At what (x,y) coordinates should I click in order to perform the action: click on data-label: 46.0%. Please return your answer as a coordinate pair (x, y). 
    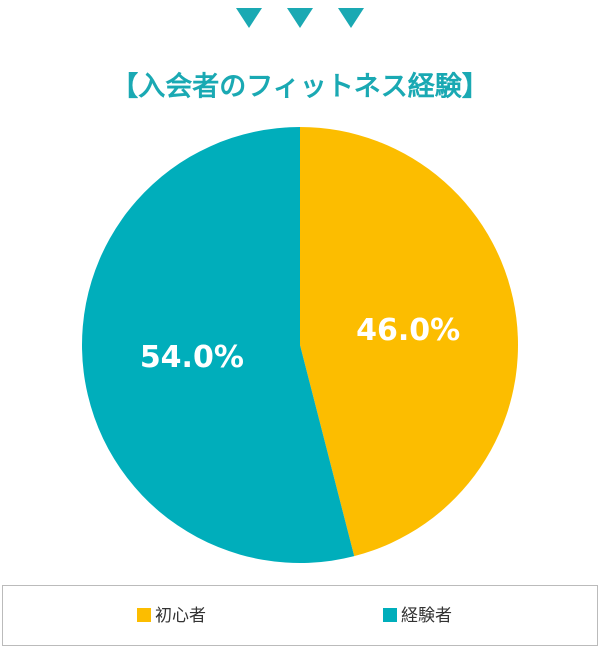
    Looking at the image, I should click on (408, 330).